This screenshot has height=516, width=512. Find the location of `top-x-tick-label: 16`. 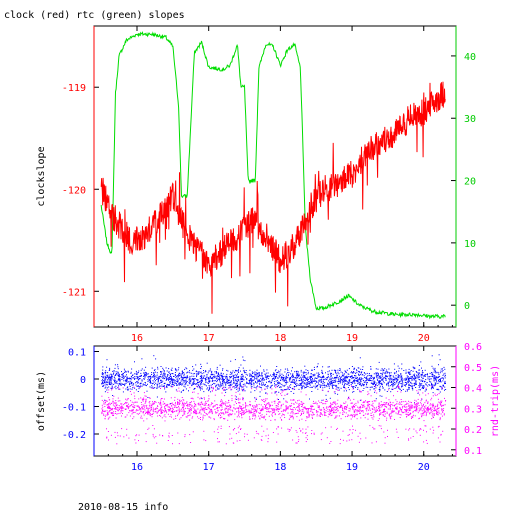

top-x-tick-label: 16 is located at coordinates (137, 338).